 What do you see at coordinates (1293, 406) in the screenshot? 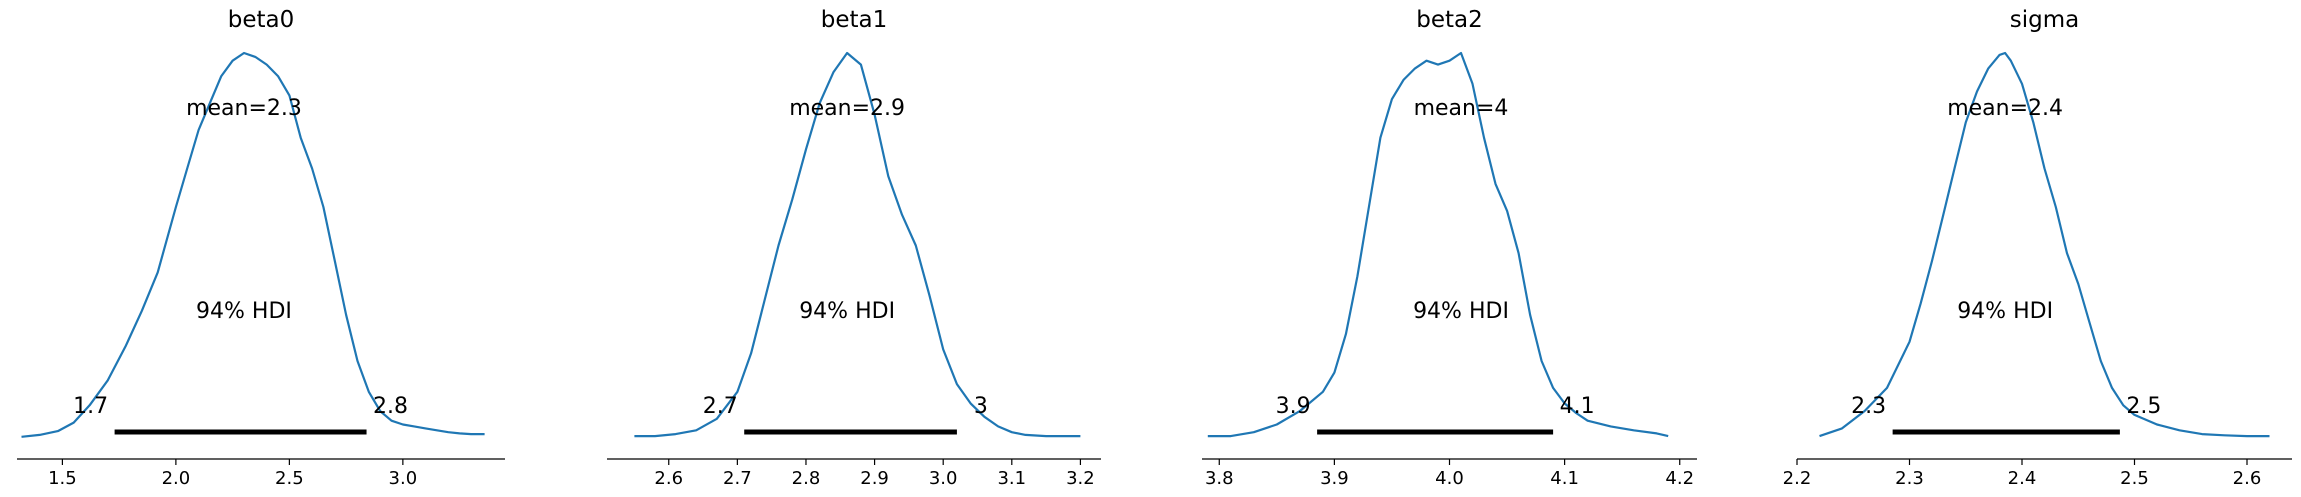
I see `hdi-lower-label: 3.9` at bounding box center [1293, 406].